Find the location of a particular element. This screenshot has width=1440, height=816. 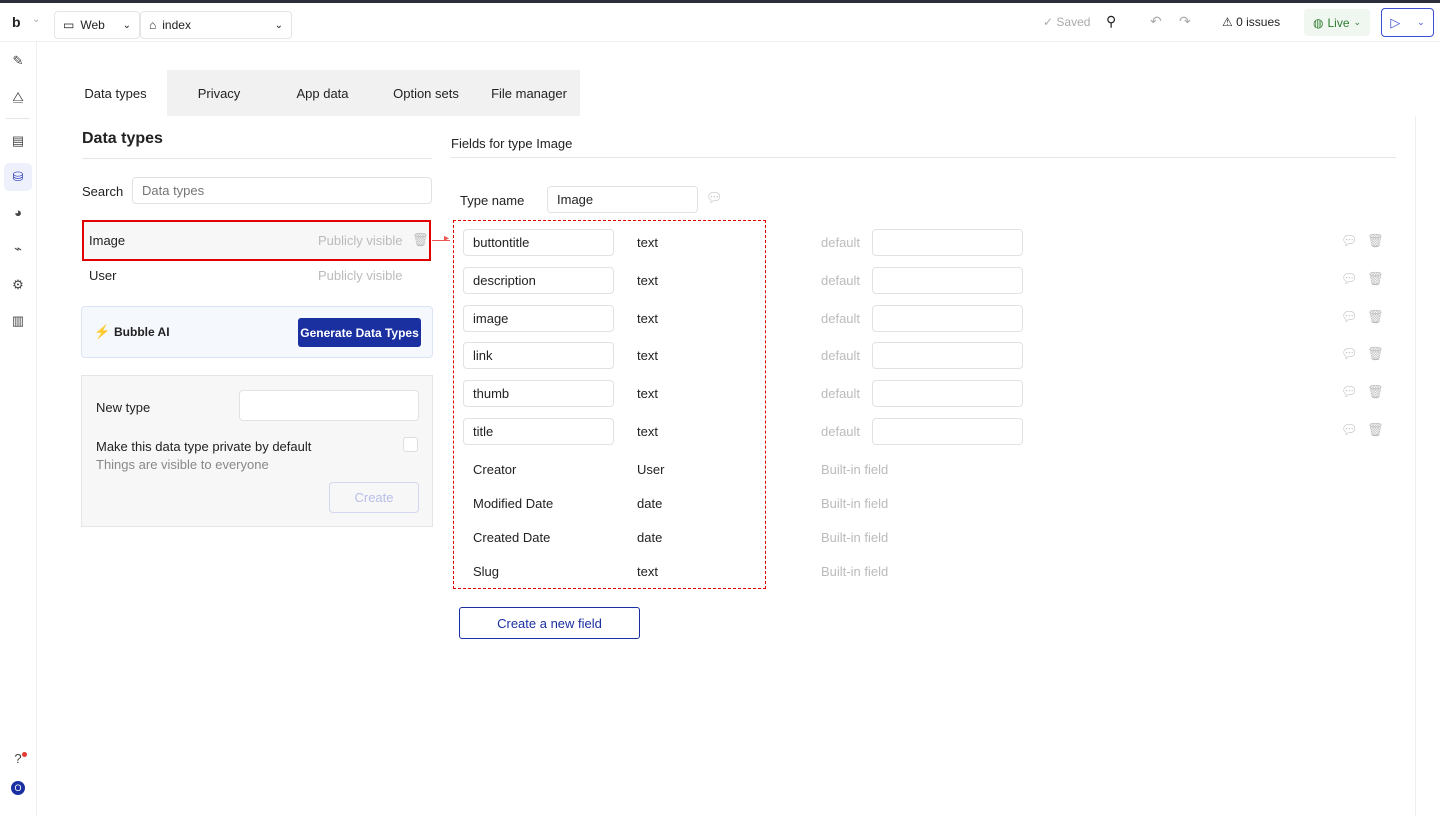

field-name: Slug is located at coordinates (486, 571).